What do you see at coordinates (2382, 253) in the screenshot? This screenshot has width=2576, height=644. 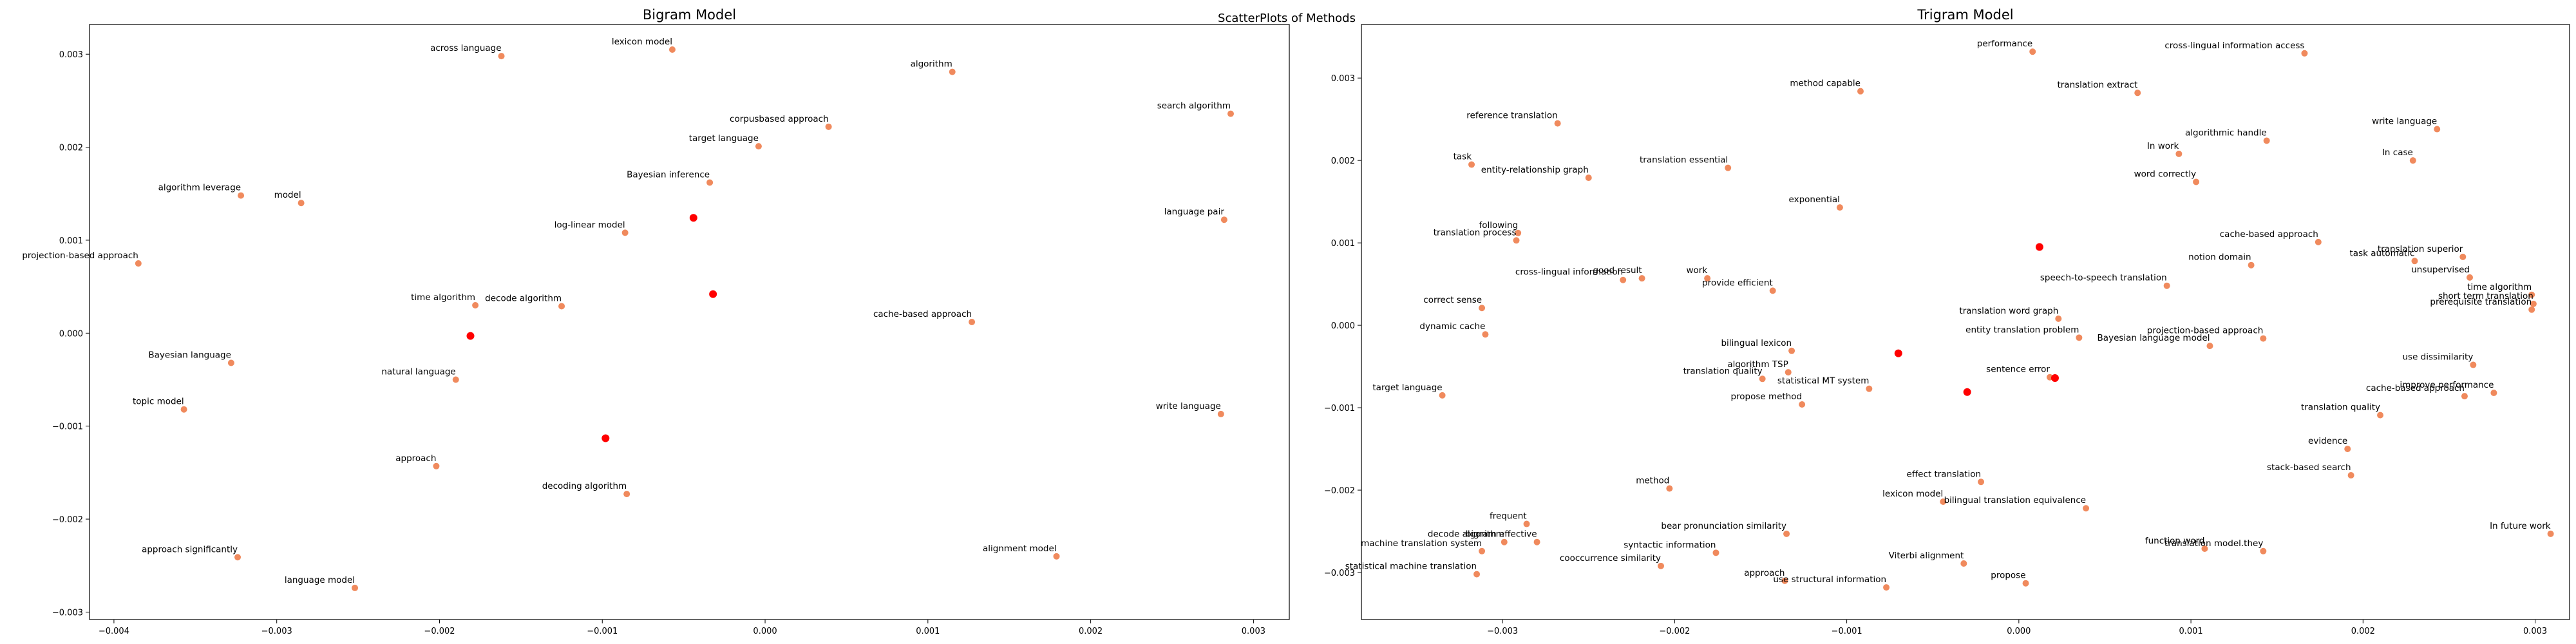 I see `point-label: task automatic` at bounding box center [2382, 253].